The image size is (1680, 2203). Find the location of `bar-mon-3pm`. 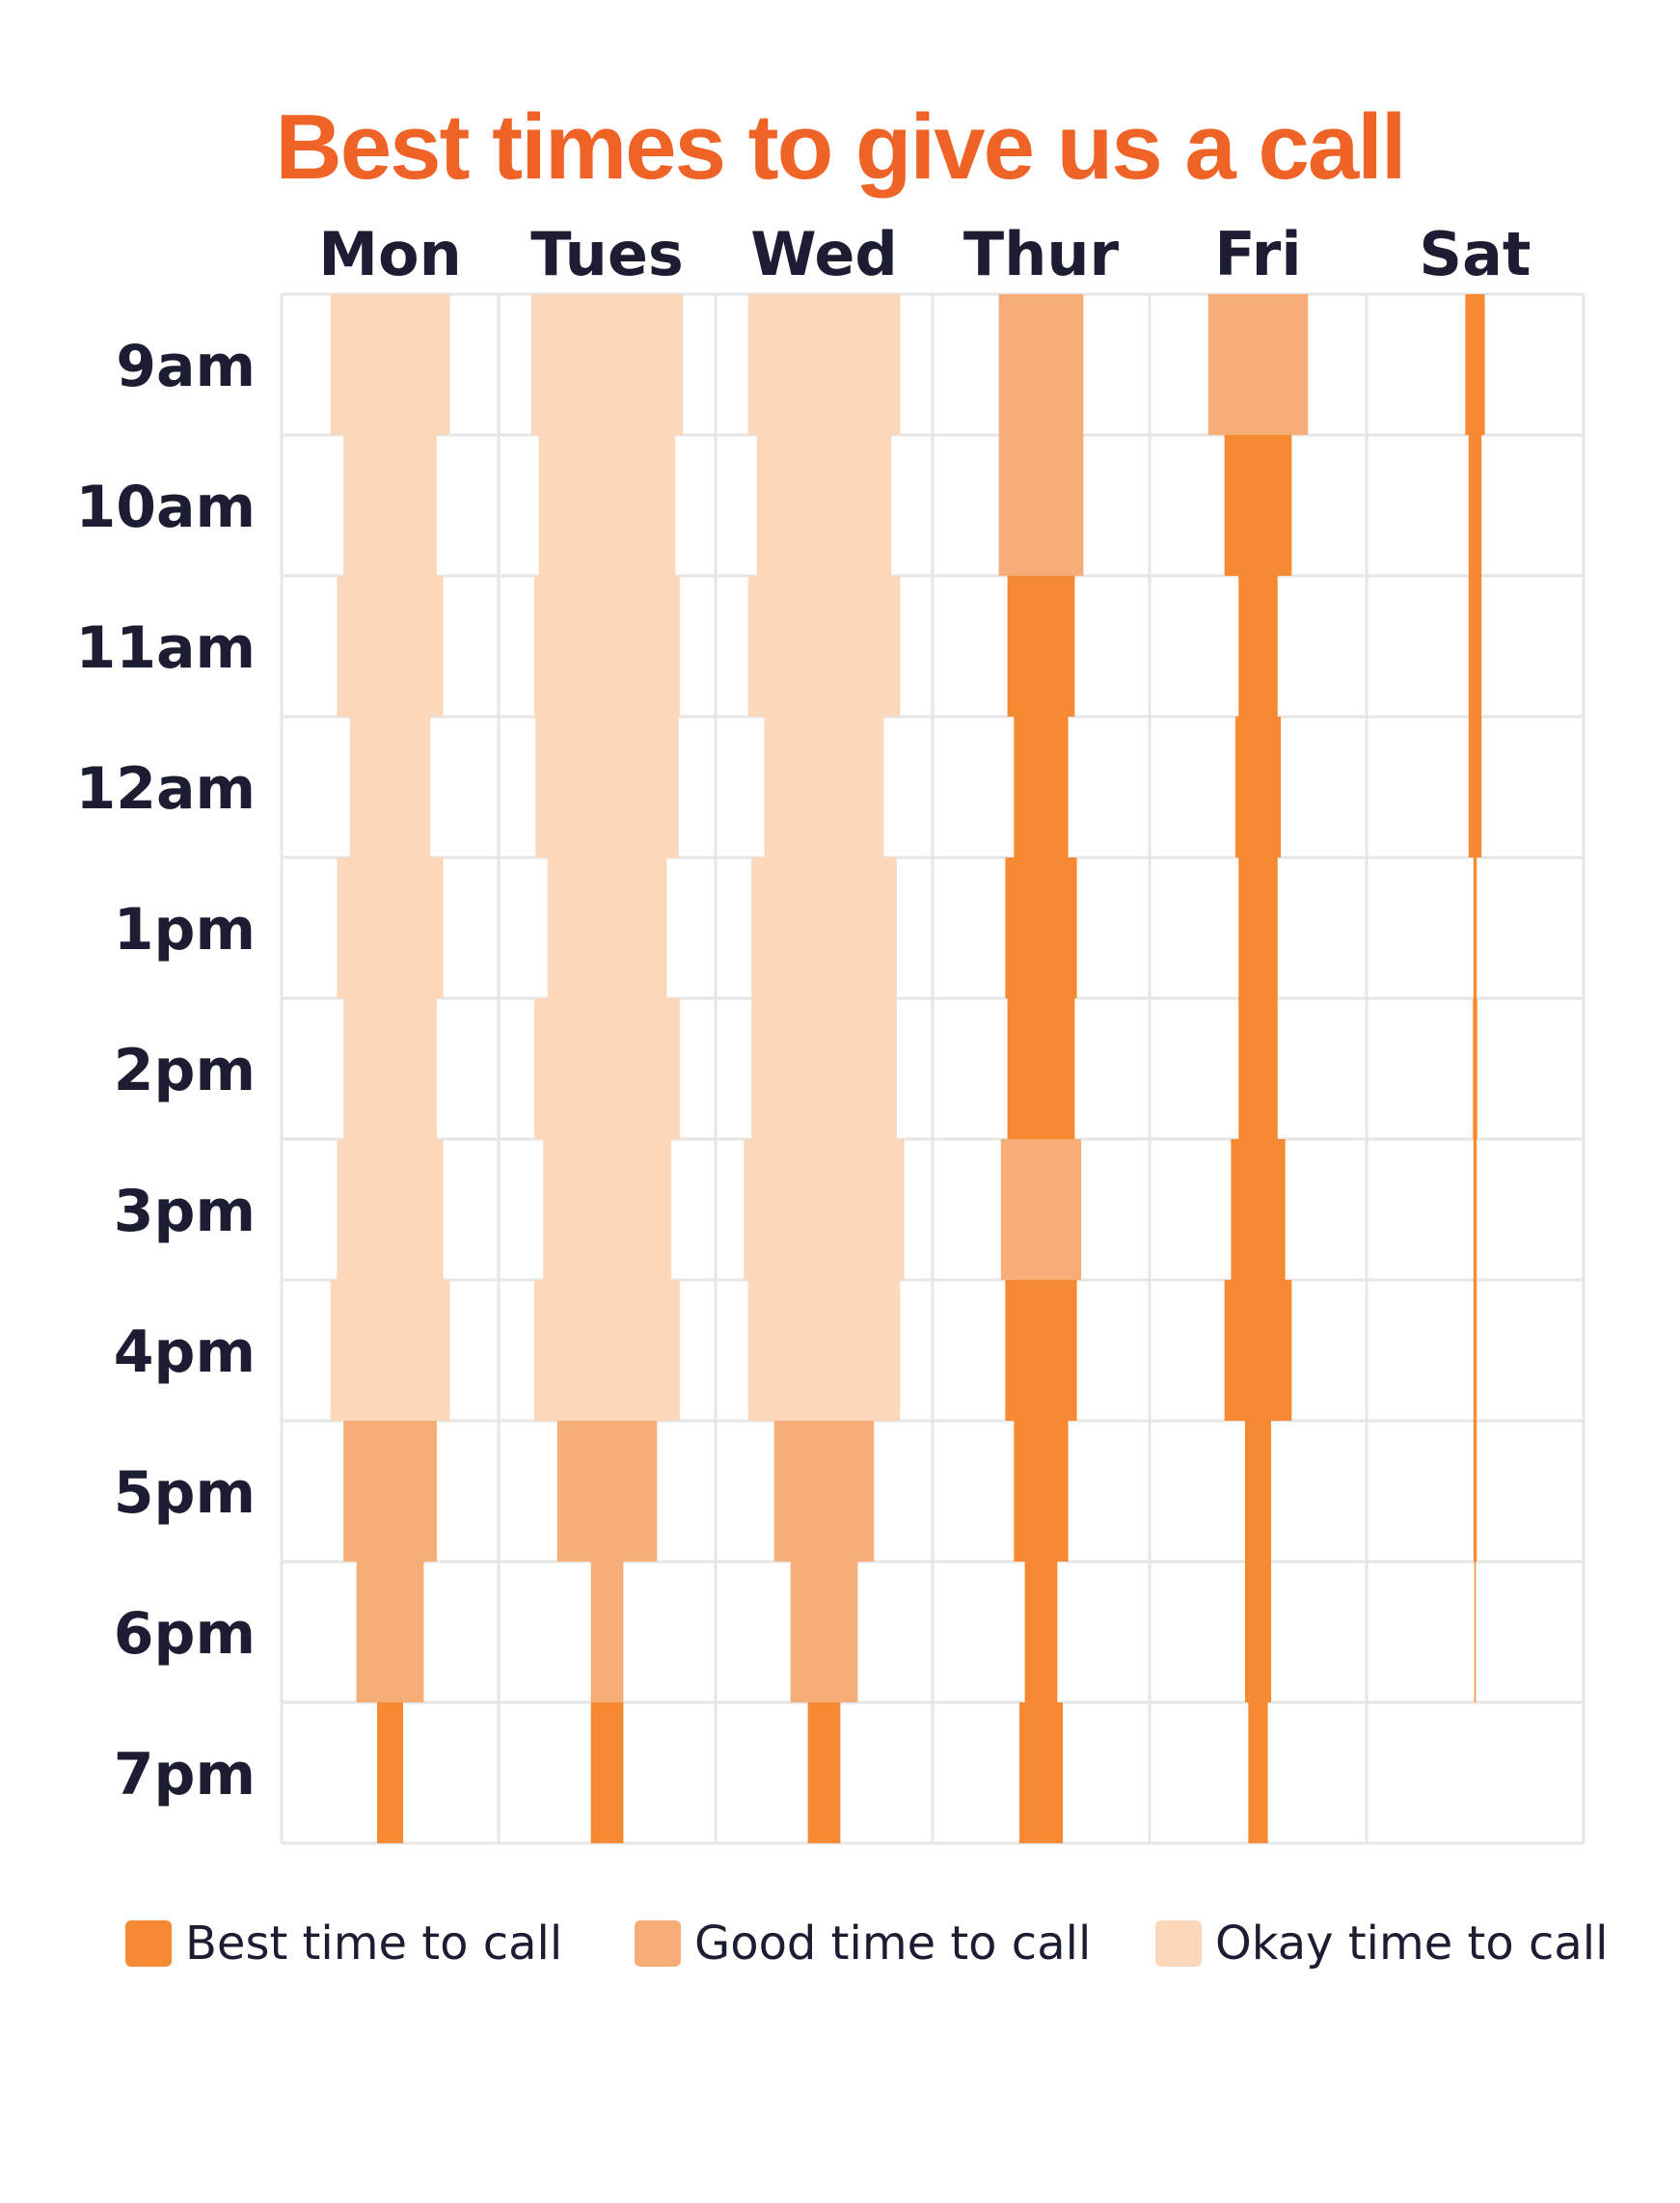

bar-mon-3pm is located at coordinates (391, 1209).